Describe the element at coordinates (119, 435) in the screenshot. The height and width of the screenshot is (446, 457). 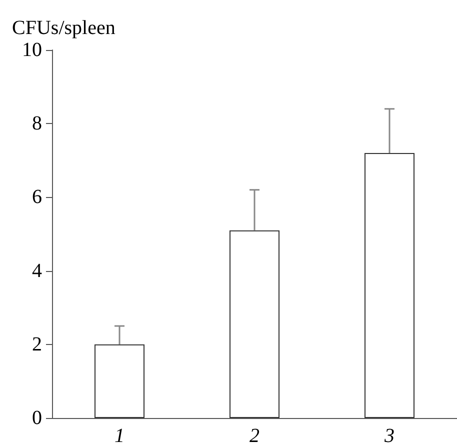
I see `x-tick-label: 1` at that location.